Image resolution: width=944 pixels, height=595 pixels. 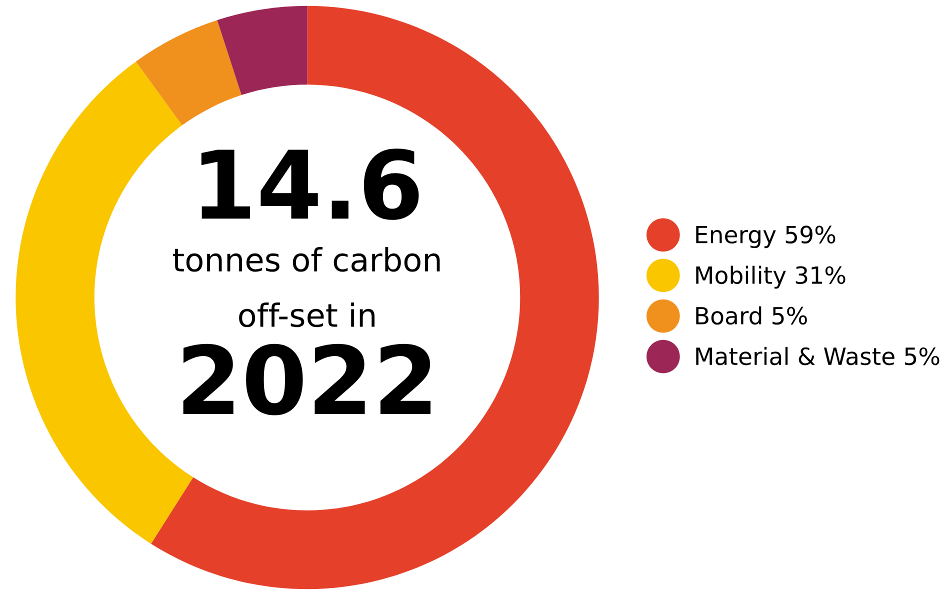 What do you see at coordinates (310, 184) in the screenshot?
I see `text: 14.6` at bounding box center [310, 184].